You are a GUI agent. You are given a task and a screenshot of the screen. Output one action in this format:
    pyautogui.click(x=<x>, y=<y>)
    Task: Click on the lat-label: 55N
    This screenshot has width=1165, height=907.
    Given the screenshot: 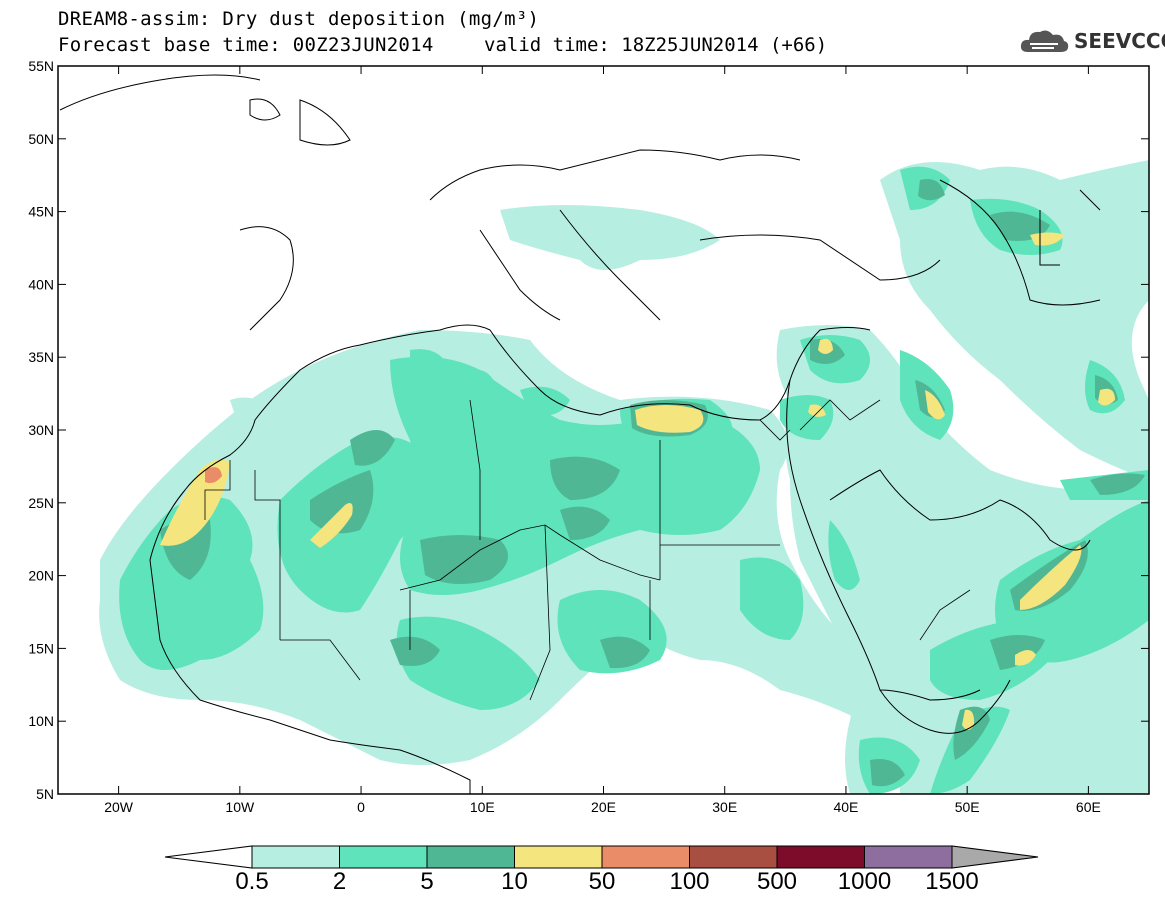 What is the action you would take?
    pyautogui.click(x=41, y=66)
    